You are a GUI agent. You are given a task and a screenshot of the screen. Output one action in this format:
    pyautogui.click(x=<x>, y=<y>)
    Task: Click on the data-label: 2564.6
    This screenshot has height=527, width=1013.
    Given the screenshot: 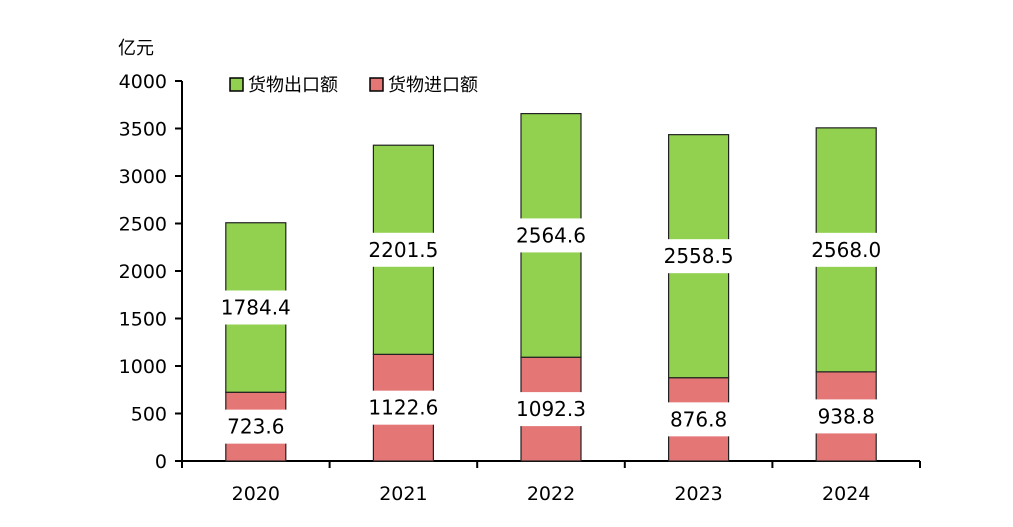 What is the action you would take?
    pyautogui.click(x=551, y=235)
    